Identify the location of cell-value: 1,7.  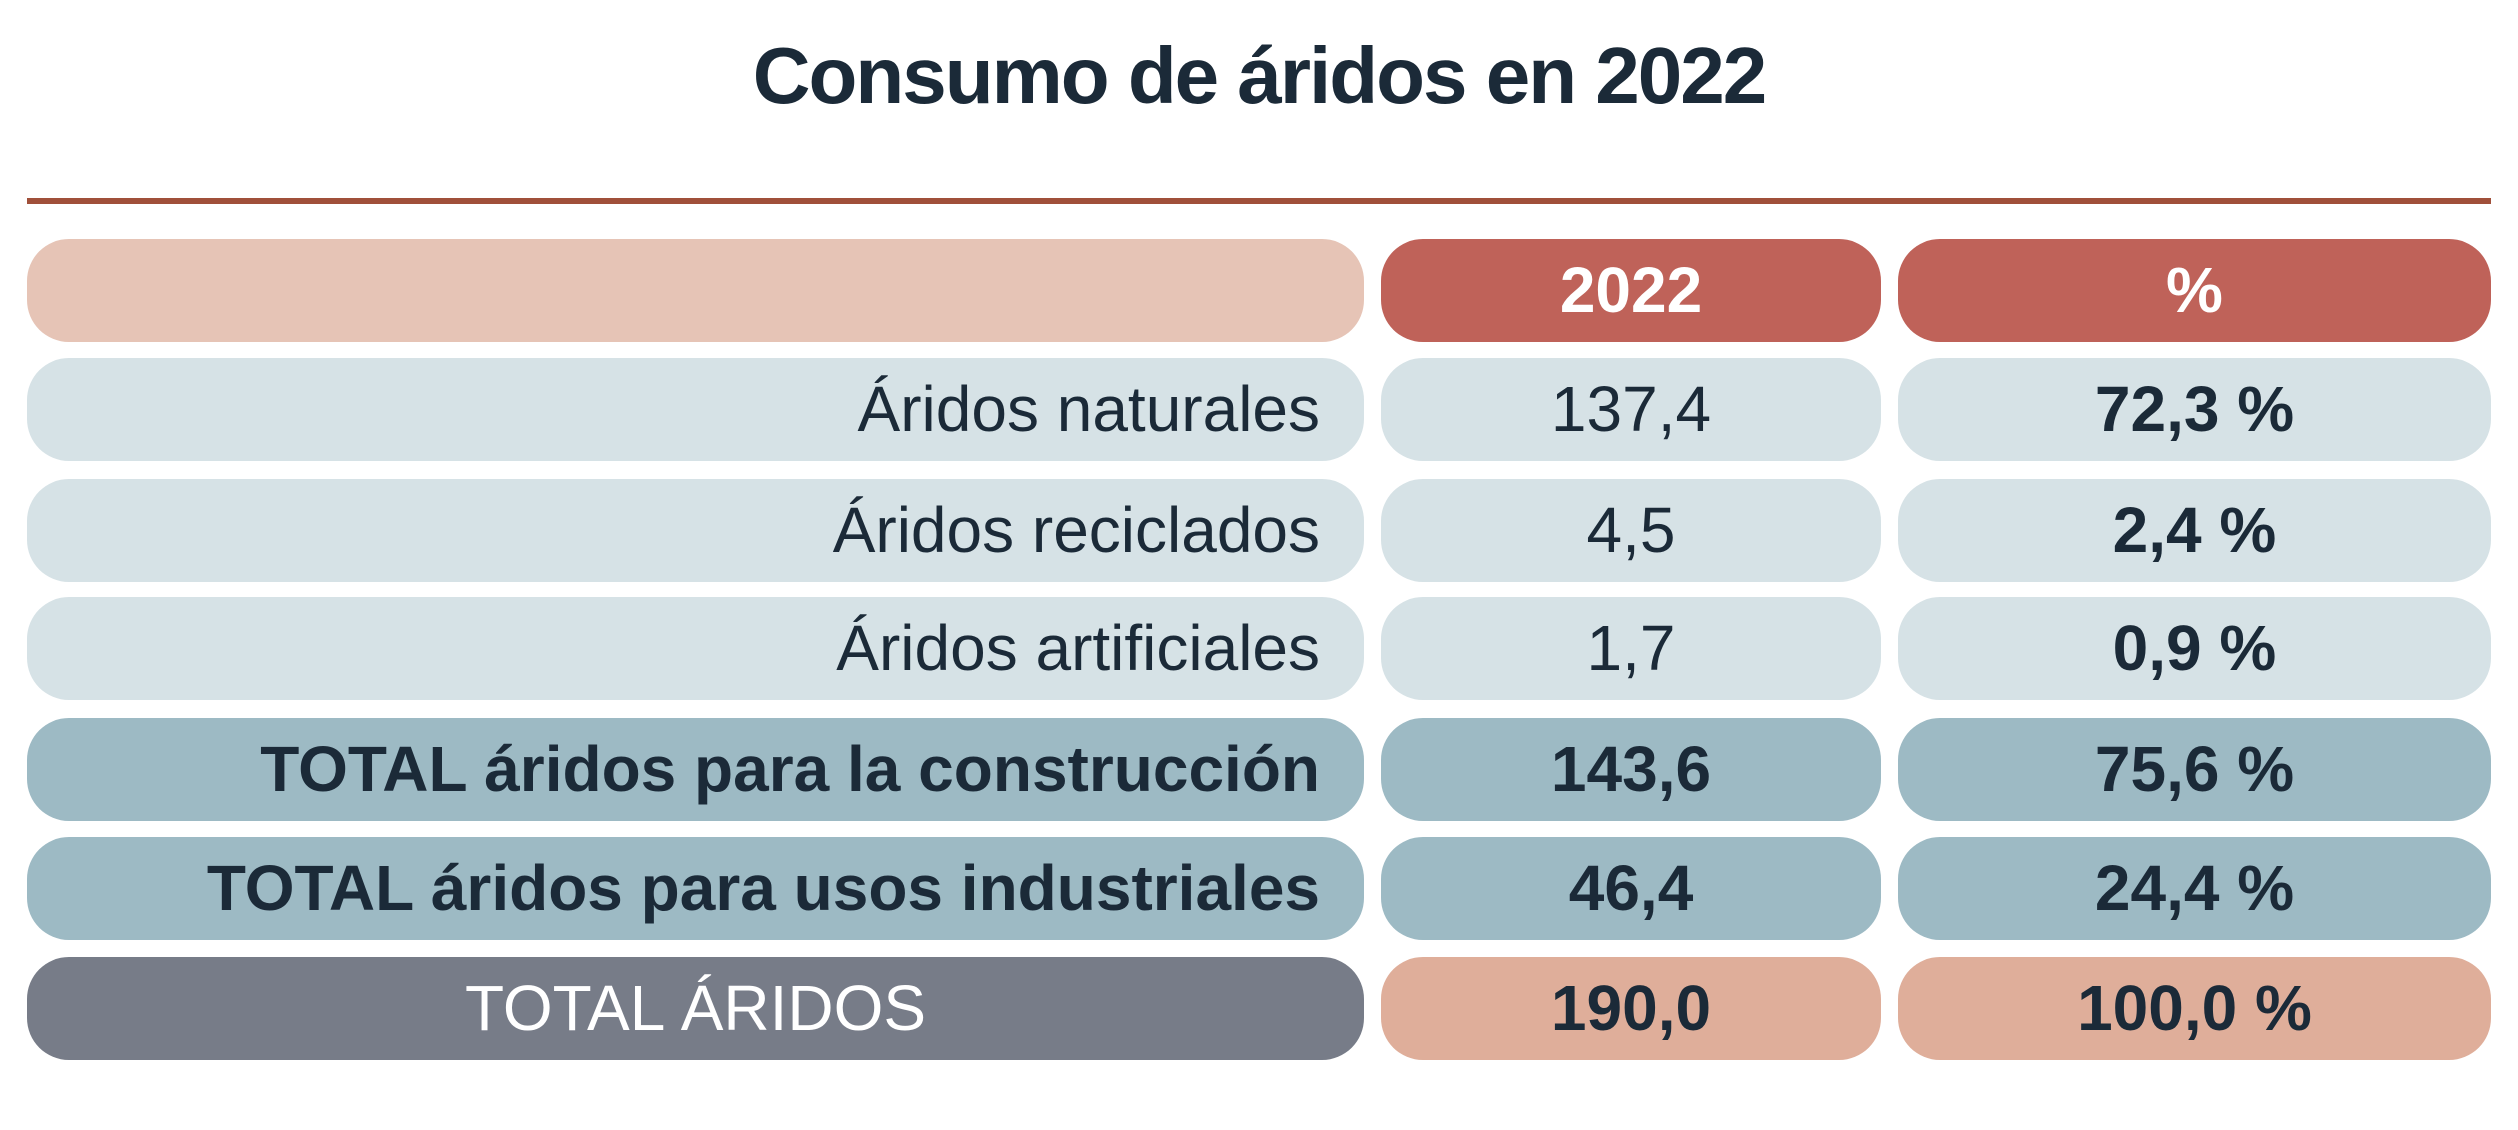
(1631, 648).